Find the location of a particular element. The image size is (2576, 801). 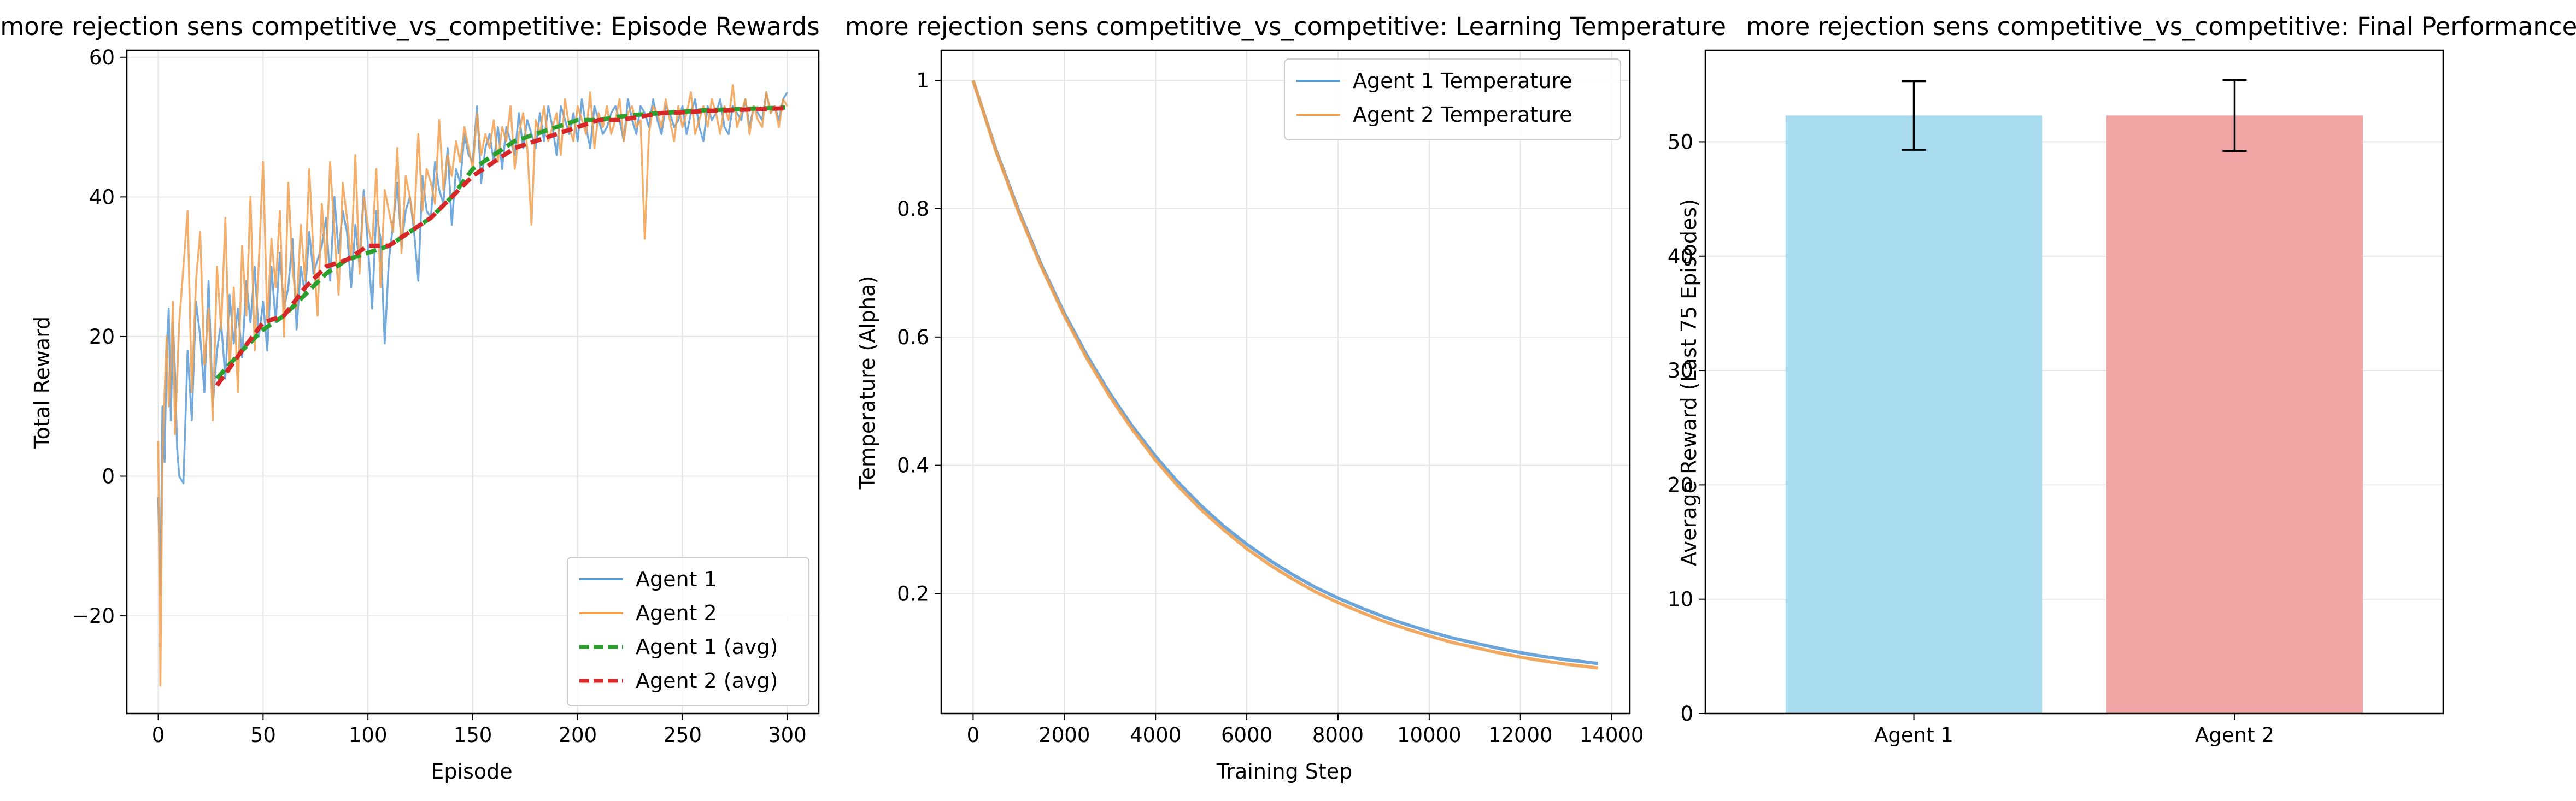

rewards-legend-box is located at coordinates (688, 631).